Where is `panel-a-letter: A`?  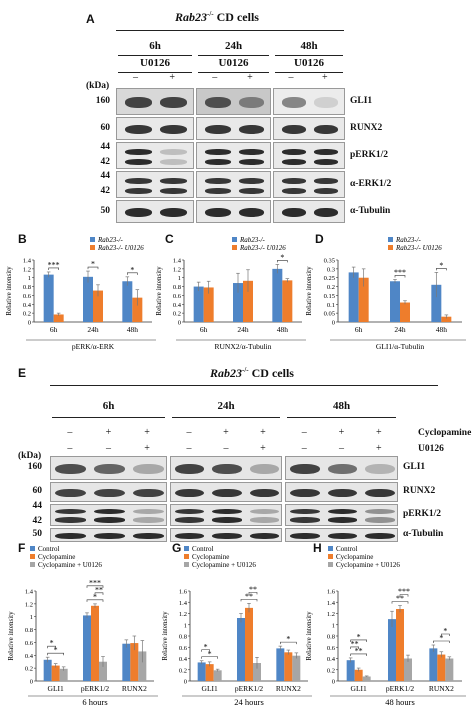
panel-a-letter: A is located at coordinates (90, 19).